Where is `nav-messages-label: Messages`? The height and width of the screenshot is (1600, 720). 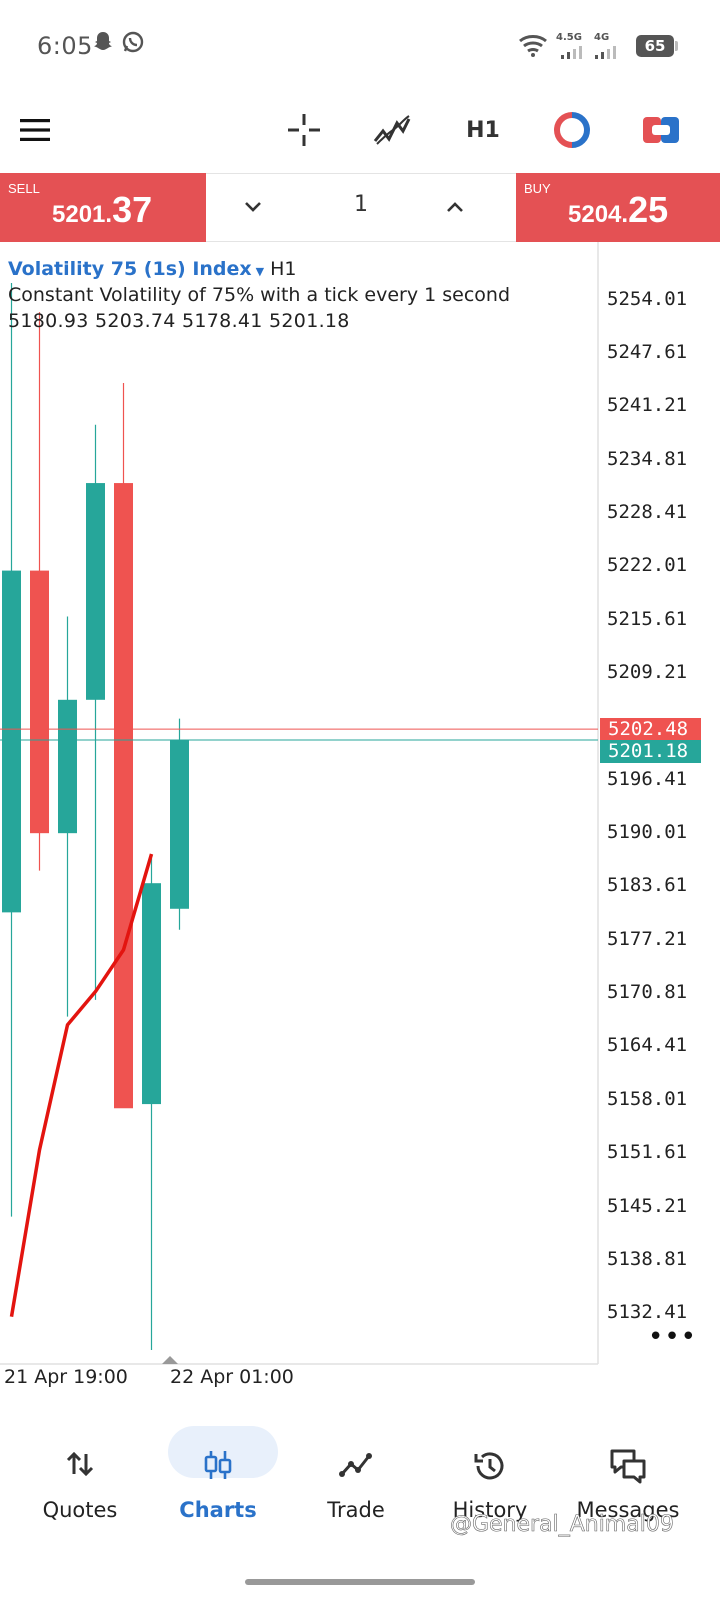 nav-messages-label: Messages is located at coordinates (628, 1510).